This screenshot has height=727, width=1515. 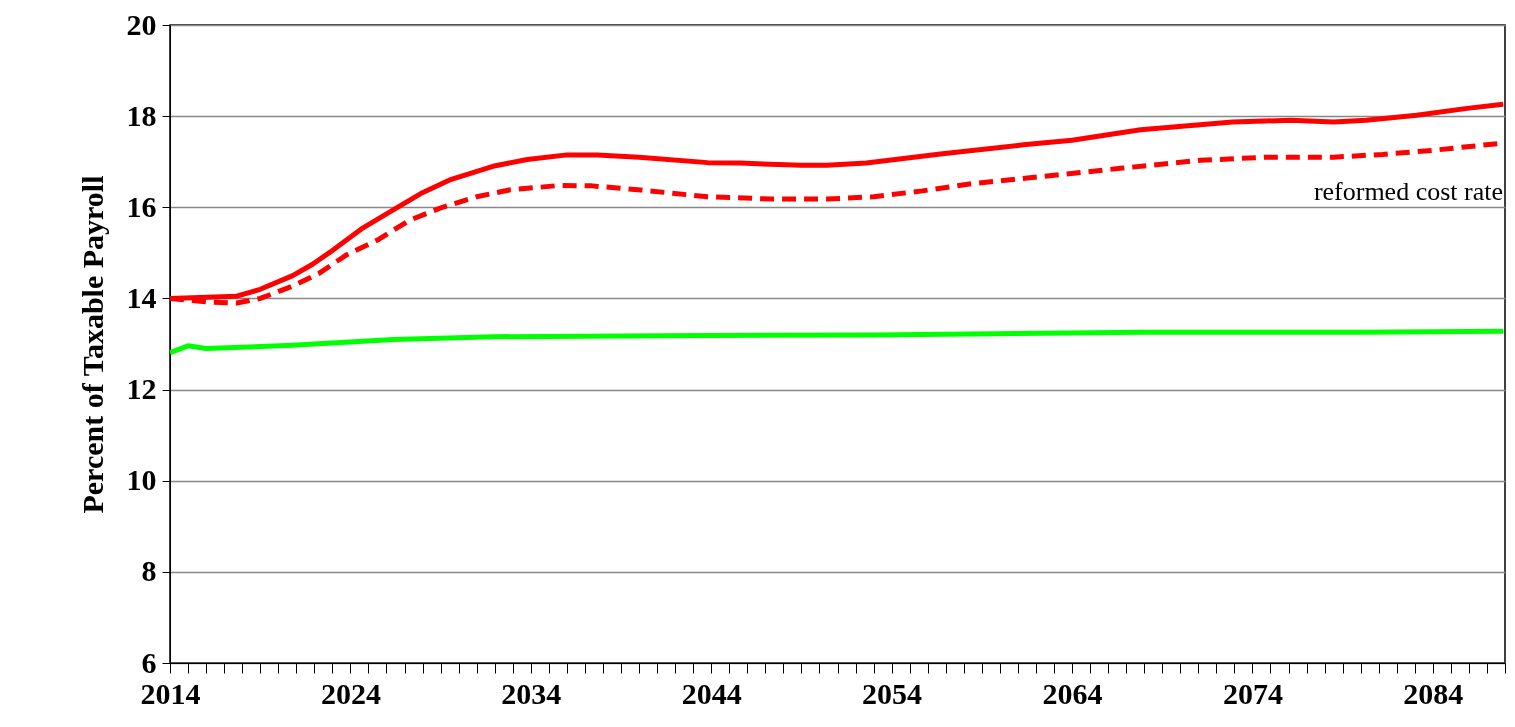 I want to click on x-tick-label: 2064, so click(x=1072, y=693).